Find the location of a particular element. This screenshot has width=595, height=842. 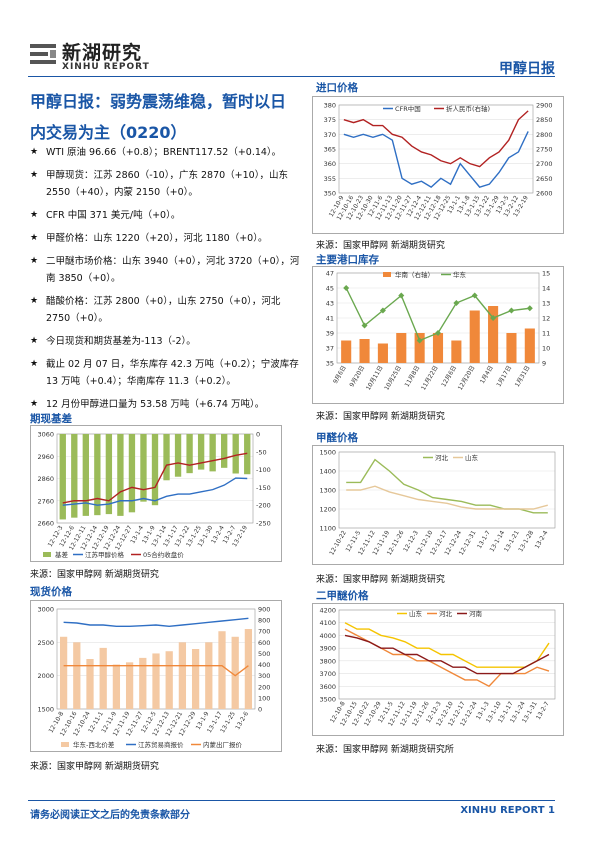

x-tick-label: 9月20日 is located at coordinates (357, 377).